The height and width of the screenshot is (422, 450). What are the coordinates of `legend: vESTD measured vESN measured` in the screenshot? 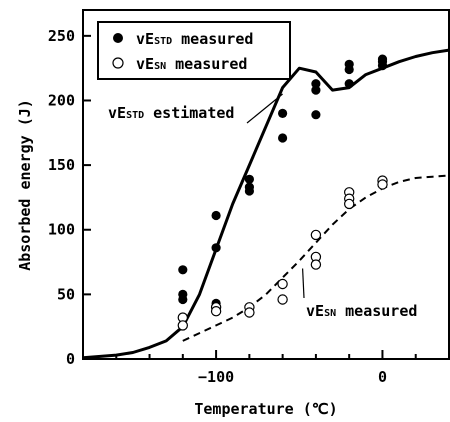 It's located at (194, 50).